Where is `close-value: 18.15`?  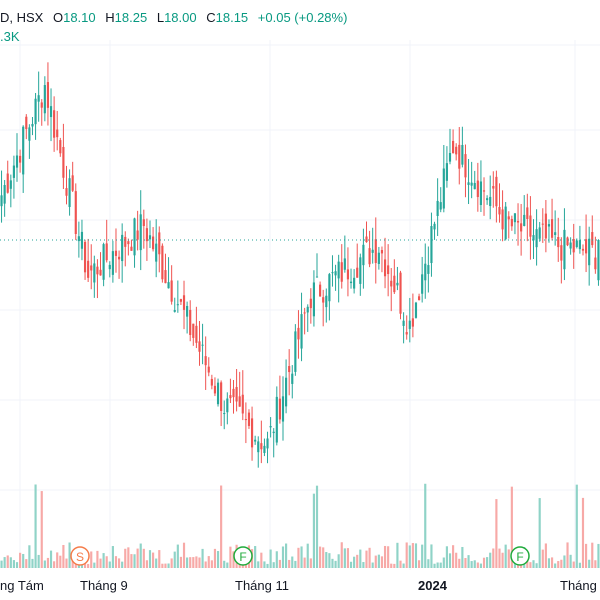
close-value: 18.15 is located at coordinates (232, 17).